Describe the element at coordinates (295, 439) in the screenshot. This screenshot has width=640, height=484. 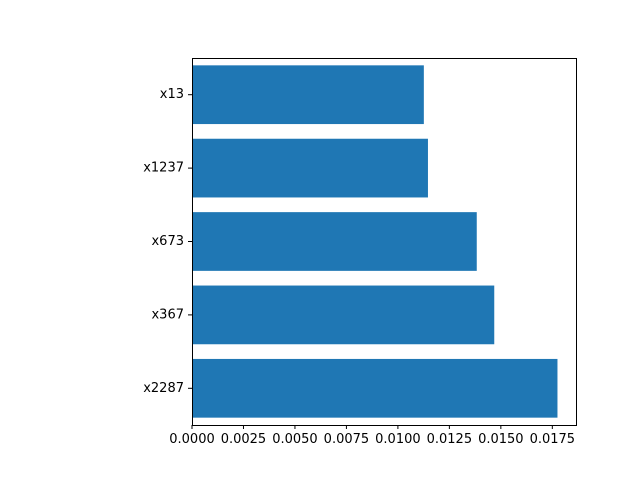
I see `x-tick-label: 0.0050` at that location.